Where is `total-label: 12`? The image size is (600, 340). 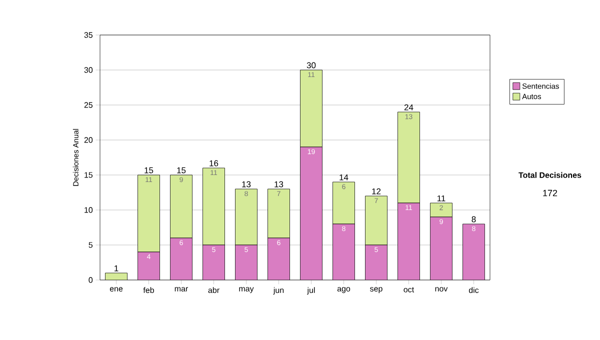
total-label: 12 is located at coordinates (376, 191).